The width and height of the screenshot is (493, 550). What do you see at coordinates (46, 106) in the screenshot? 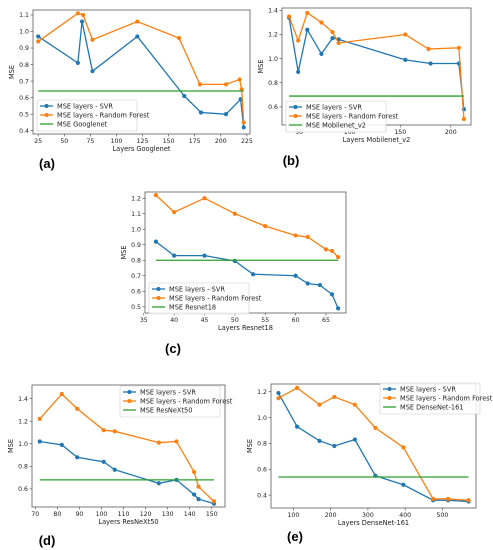
I see `legend-marker-svr` at bounding box center [46, 106].